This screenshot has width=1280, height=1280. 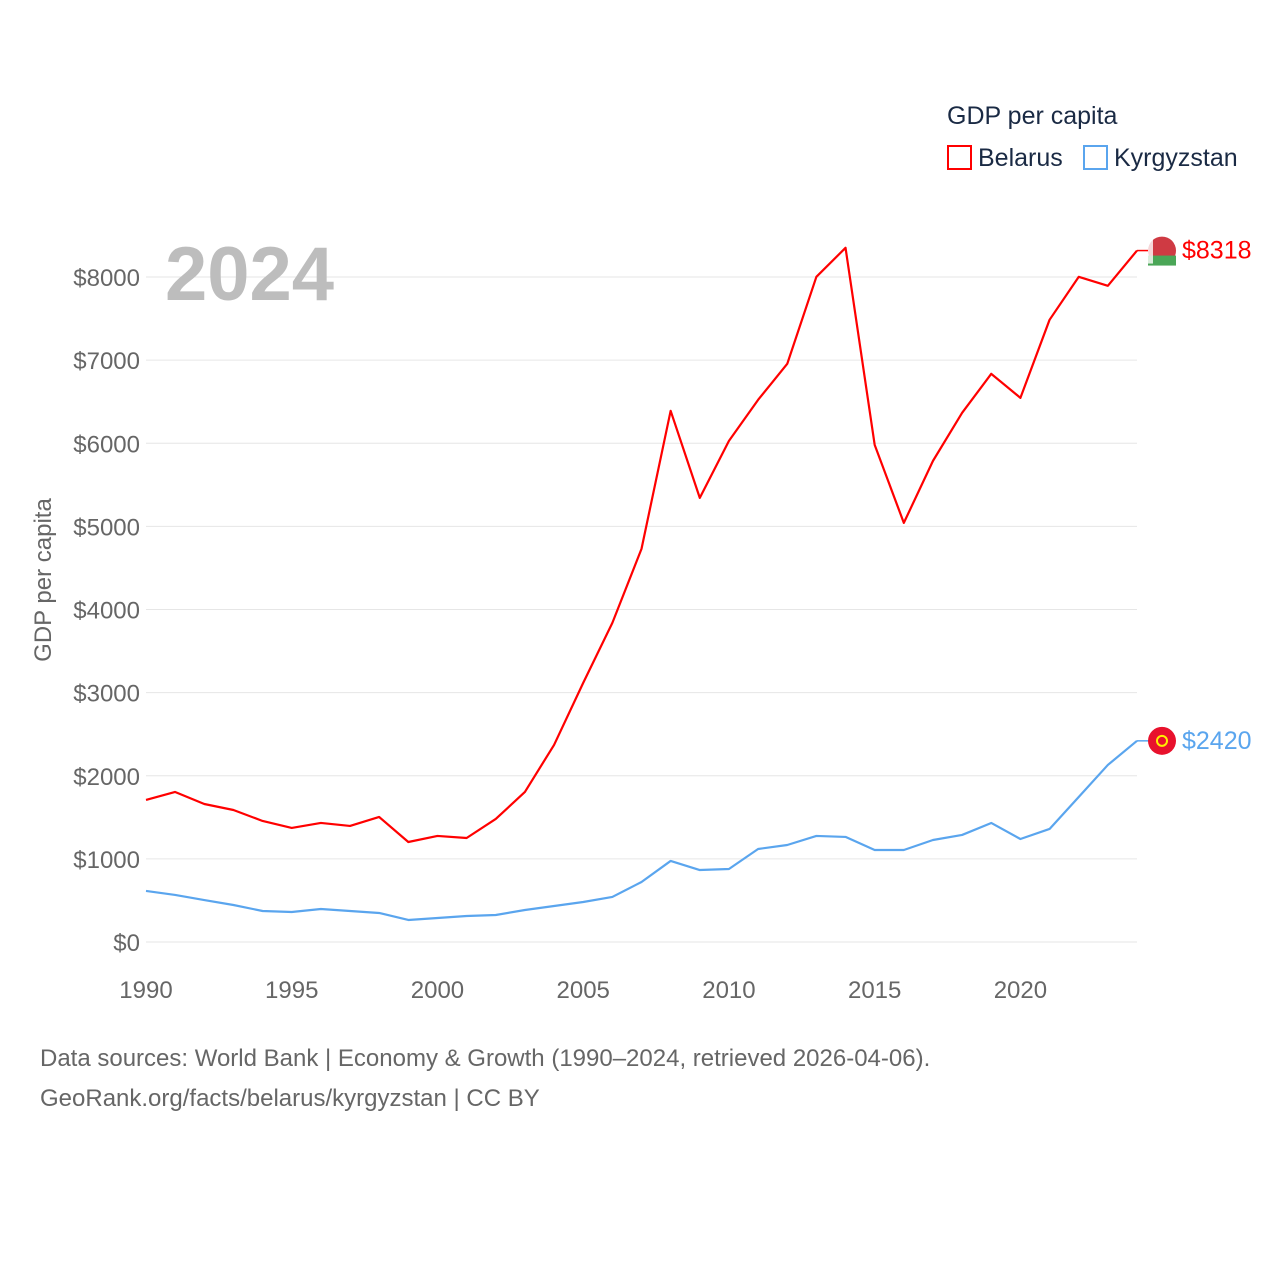 I want to click on y-tick-label: $5000, so click(x=106, y=527).